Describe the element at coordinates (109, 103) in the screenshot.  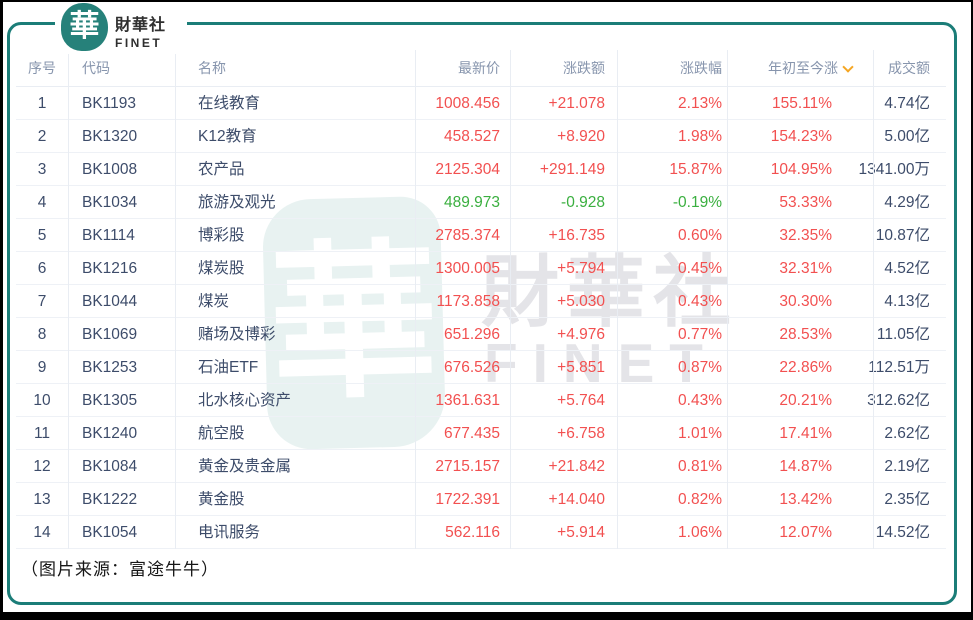
I see `cell-code: BK1193` at that location.